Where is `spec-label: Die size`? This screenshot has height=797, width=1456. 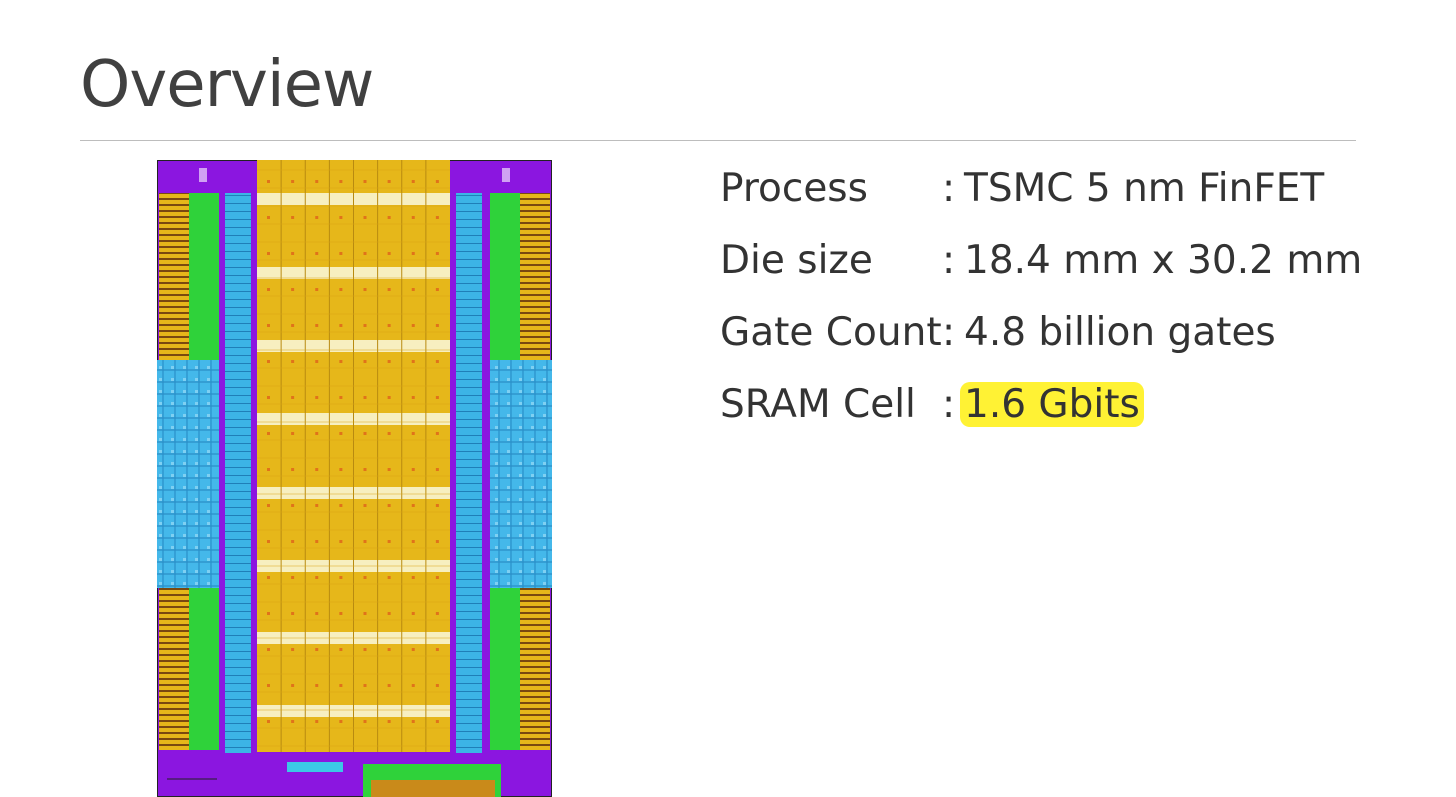
spec-label: Die size is located at coordinates (796, 260).